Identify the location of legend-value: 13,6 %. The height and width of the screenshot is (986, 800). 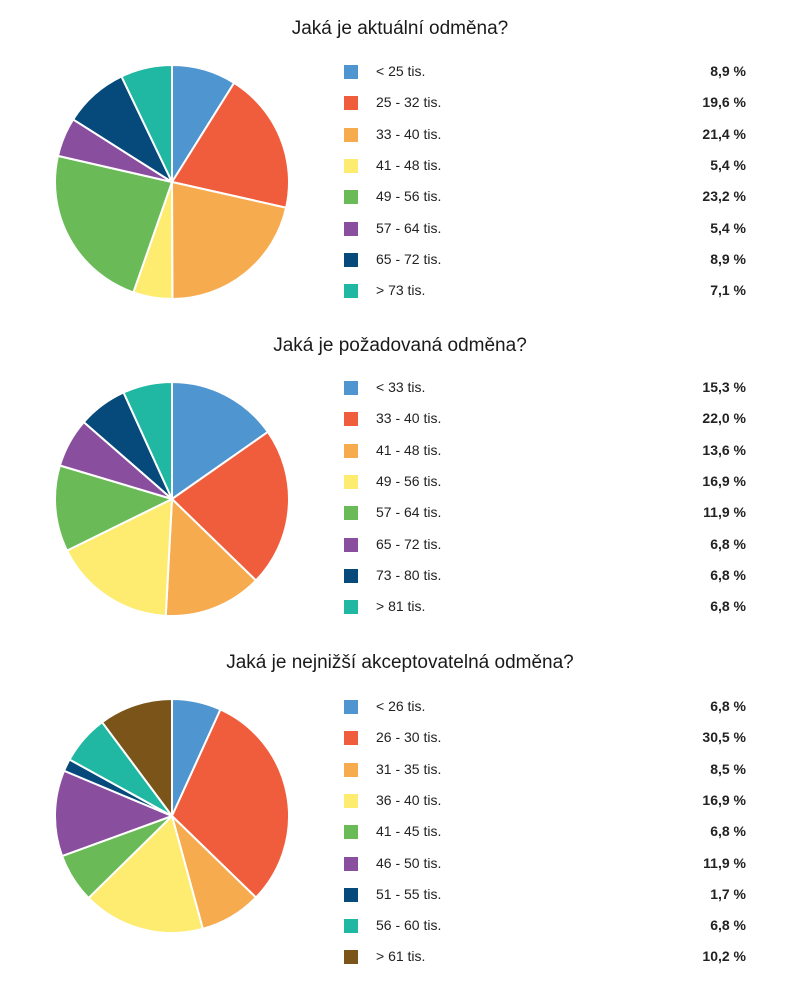
(724, 449).